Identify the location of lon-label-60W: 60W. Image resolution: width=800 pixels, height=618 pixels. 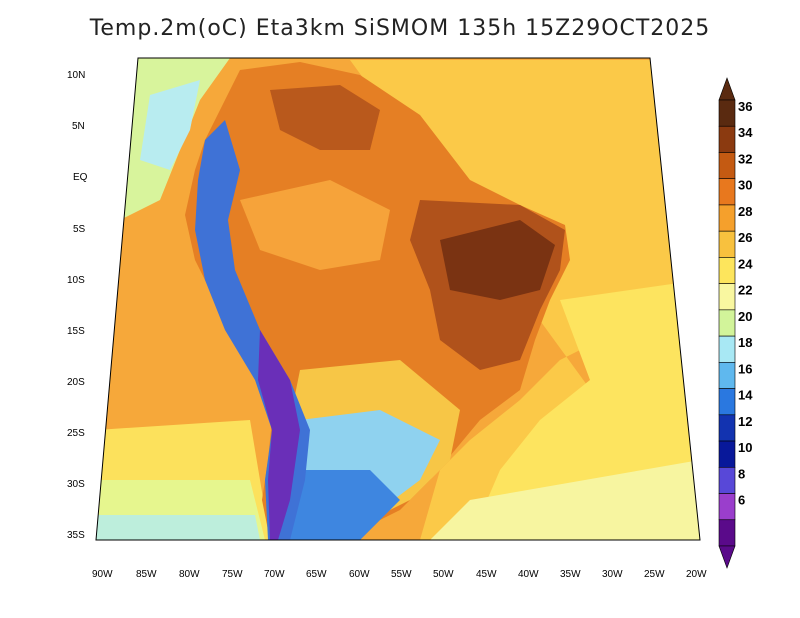
(359, 574).